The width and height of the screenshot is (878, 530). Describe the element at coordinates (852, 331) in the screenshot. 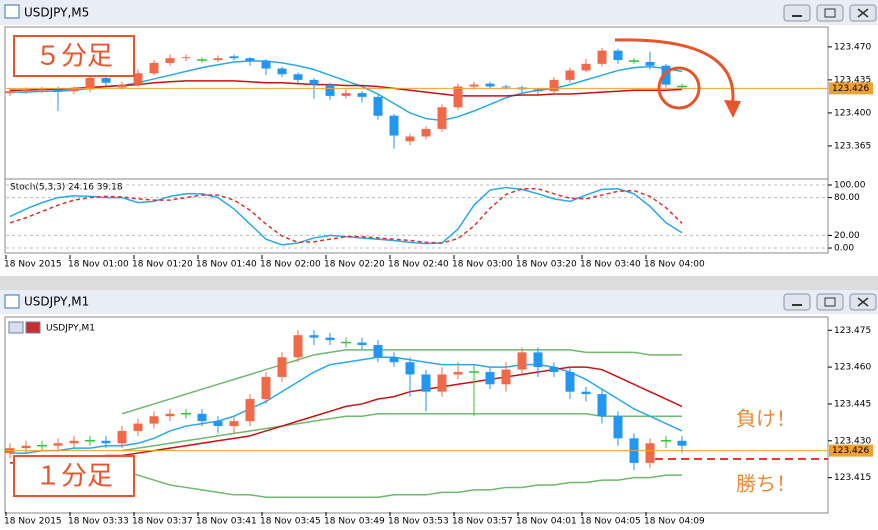

I see `y-tick-label: 123.475` at that location.